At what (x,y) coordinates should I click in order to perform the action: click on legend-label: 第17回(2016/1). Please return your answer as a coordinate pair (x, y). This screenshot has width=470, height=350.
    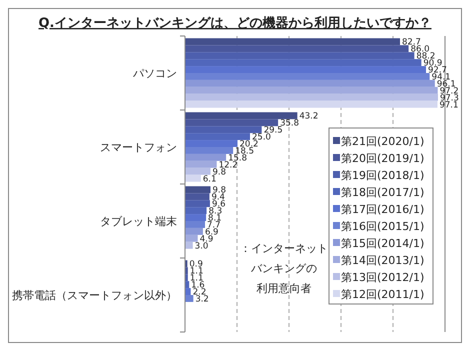
    Looking at the image, I should click on (382, 209).